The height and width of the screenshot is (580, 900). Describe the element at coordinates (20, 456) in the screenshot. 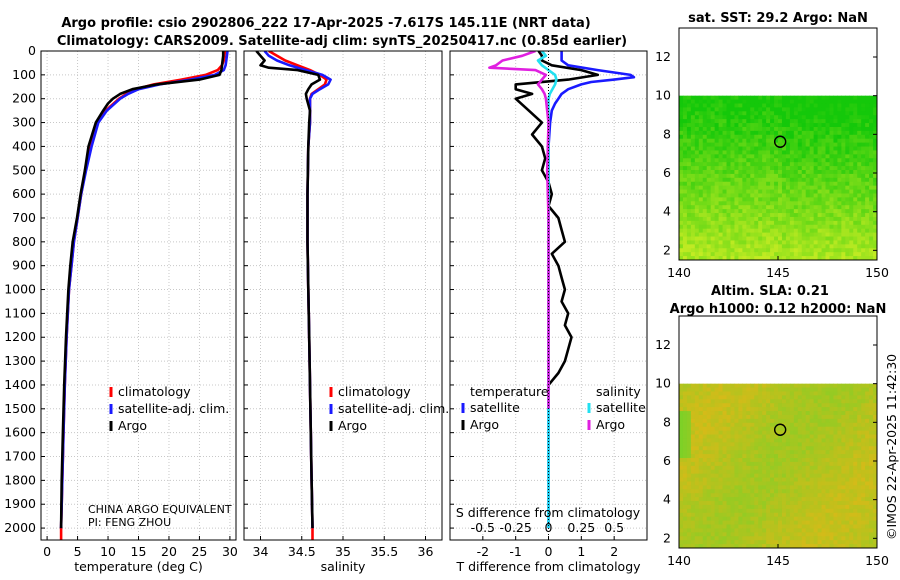

I see `y-tick-label: 1700` at that location.